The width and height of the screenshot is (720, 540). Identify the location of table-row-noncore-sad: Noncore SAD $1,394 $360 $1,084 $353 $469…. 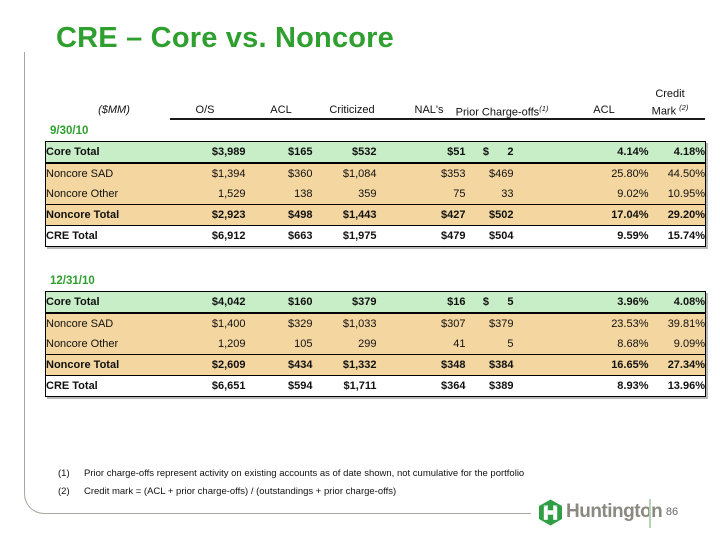
(375, 173).